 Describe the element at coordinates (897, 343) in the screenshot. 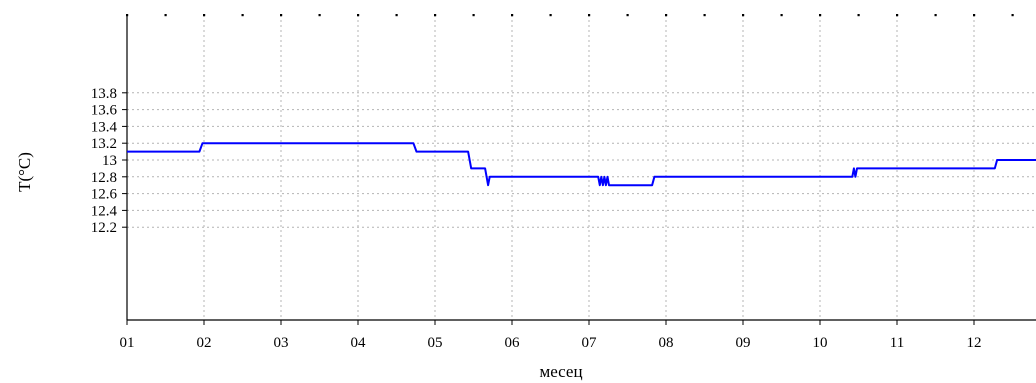

I see `x-tick-label: 11` at that location.